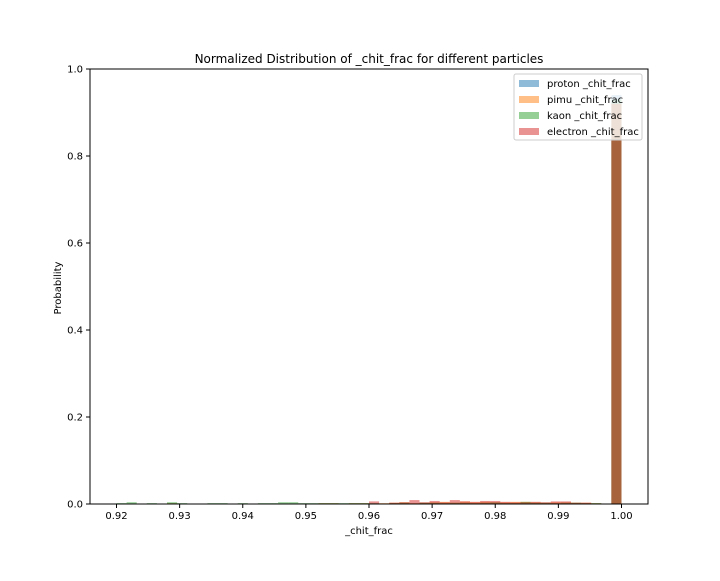 Image resolution: width=720 pixels, height=581 pixels. I want to click on legend-label: kaon _chit_frac, so click(584, 116).